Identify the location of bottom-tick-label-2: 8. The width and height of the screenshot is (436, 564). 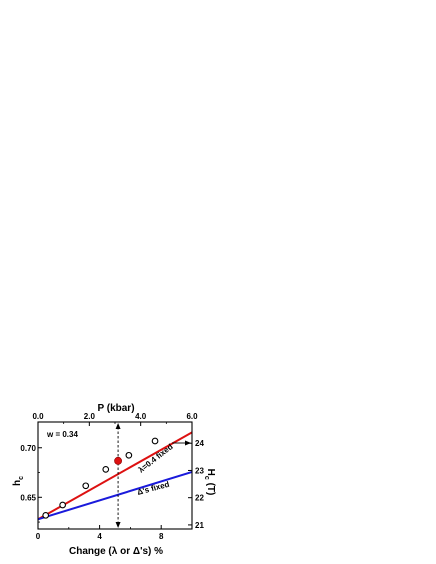
(161, 536).